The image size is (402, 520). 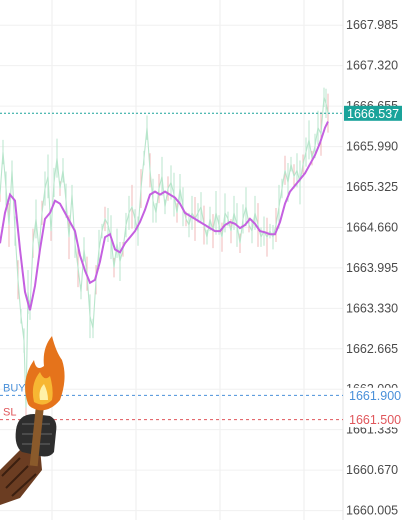 What do you see at coordinates (14, 388) in the screenshot?
I see `buy-level-label: BUY` at bounding box center [14, 388].